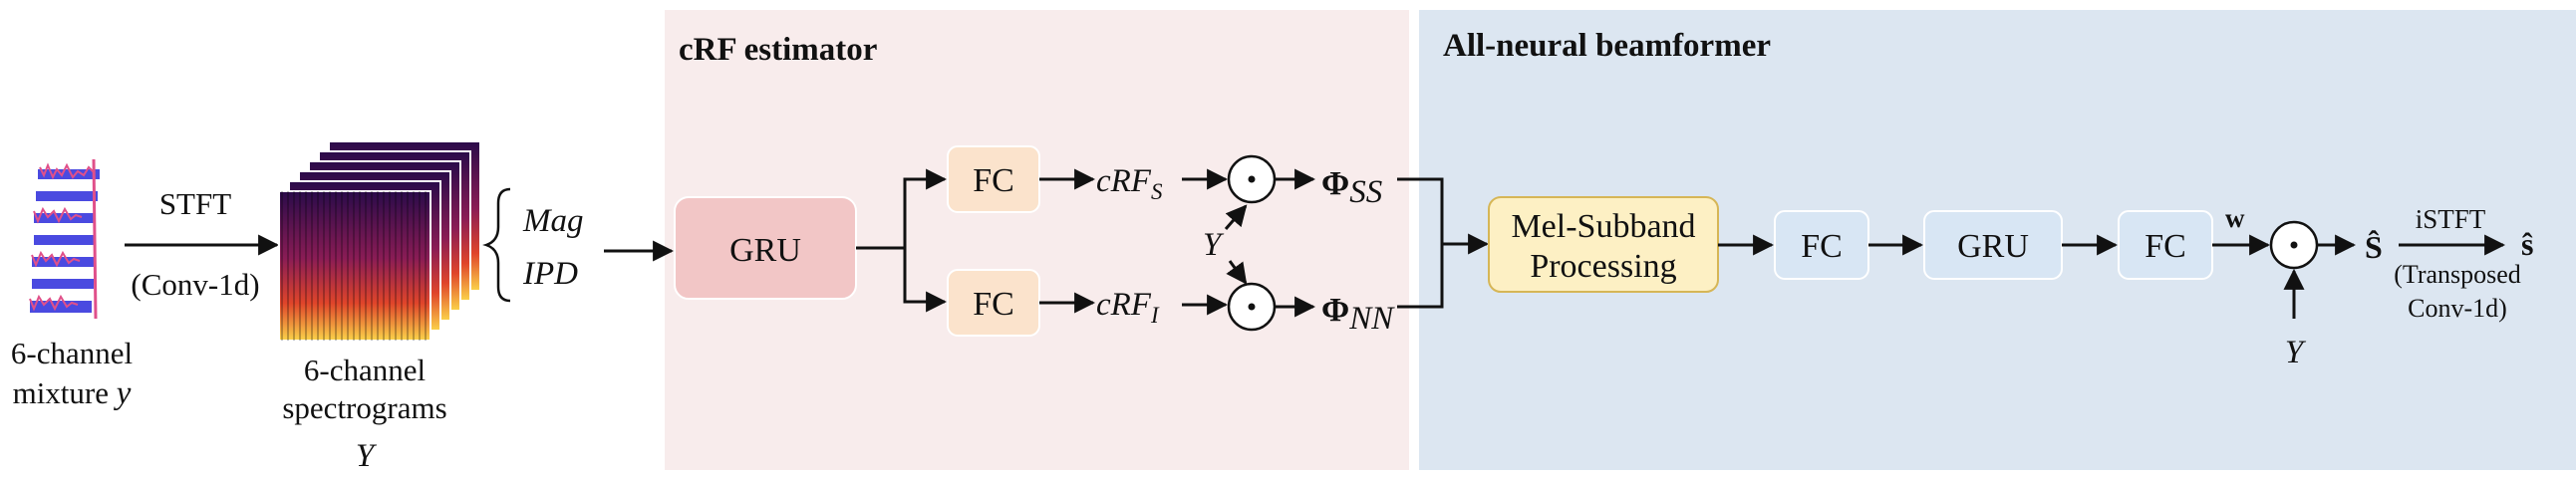 The height and width of the screenshot is (478, 2576). What do you see at coordinates (365, 370) in the screenshot?
I see `spectrogram-label-line1: 6-channel` at bounding box center [365, 370].